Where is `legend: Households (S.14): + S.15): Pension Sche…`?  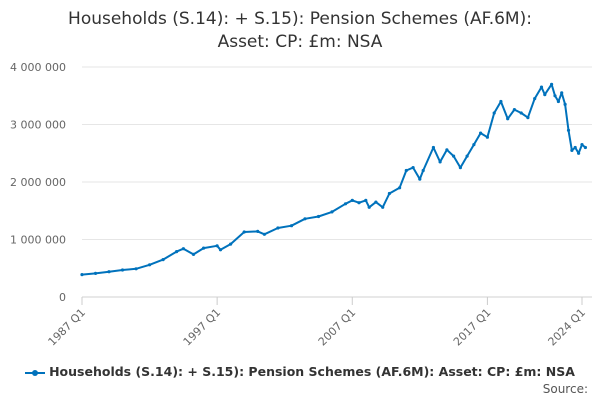
legend: Households (S.14): + S.15): Pension Sche… is located at coordinates (300, 371).